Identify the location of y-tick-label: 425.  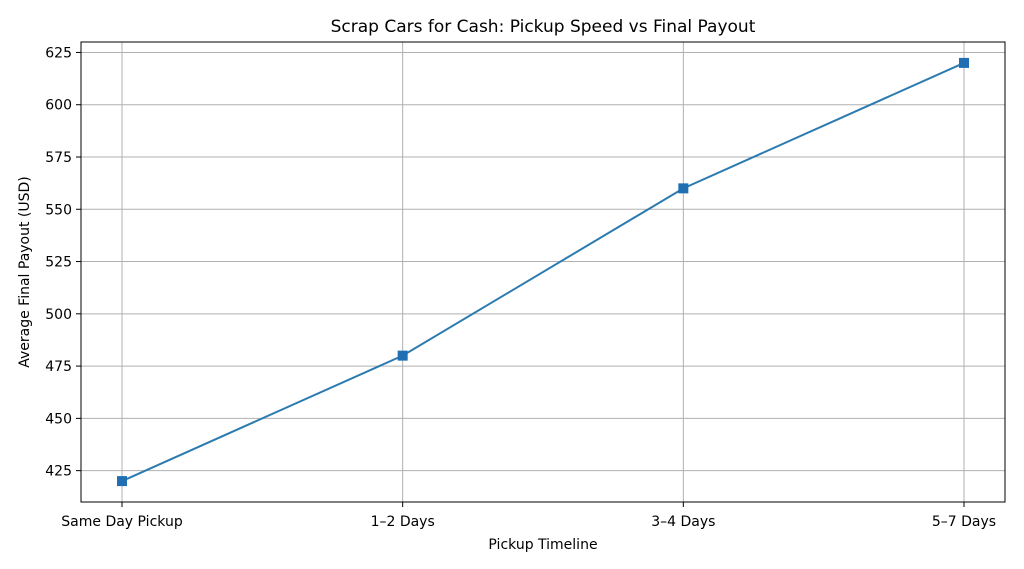
(58, 472).